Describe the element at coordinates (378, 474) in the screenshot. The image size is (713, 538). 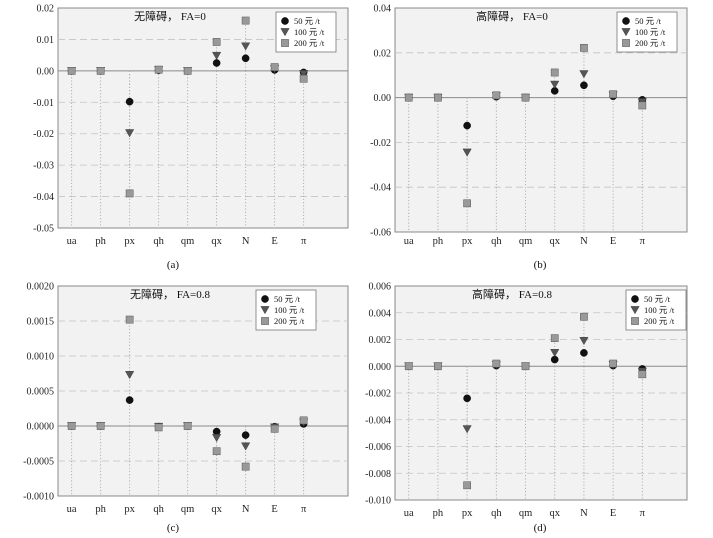
I see `y-tick-label: -0.008` at that location.